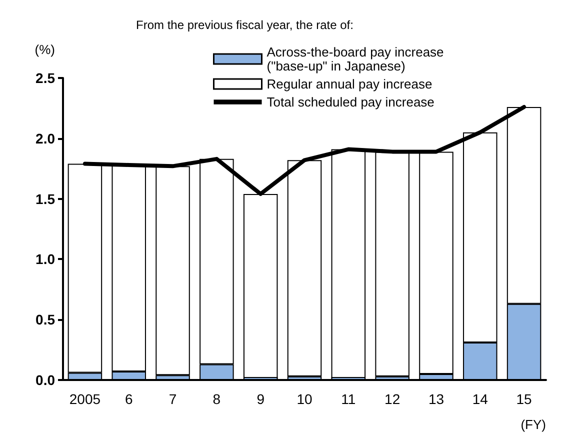  I want to click on y-axis-title: (%), so click(44, 49).